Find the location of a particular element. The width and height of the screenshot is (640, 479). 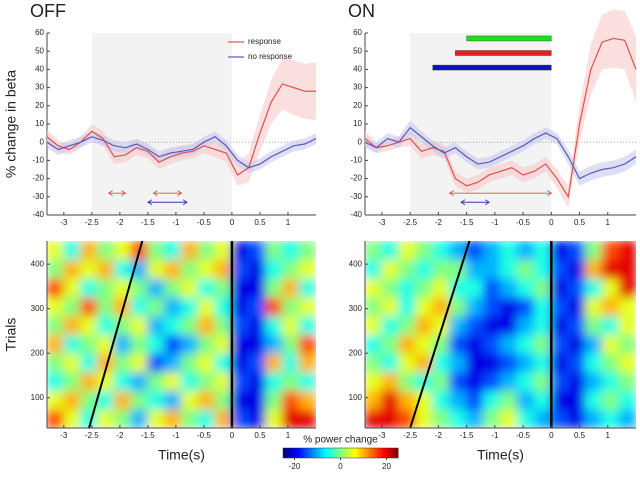

y-tick-label: 100 is located at coordinates (38, 397).